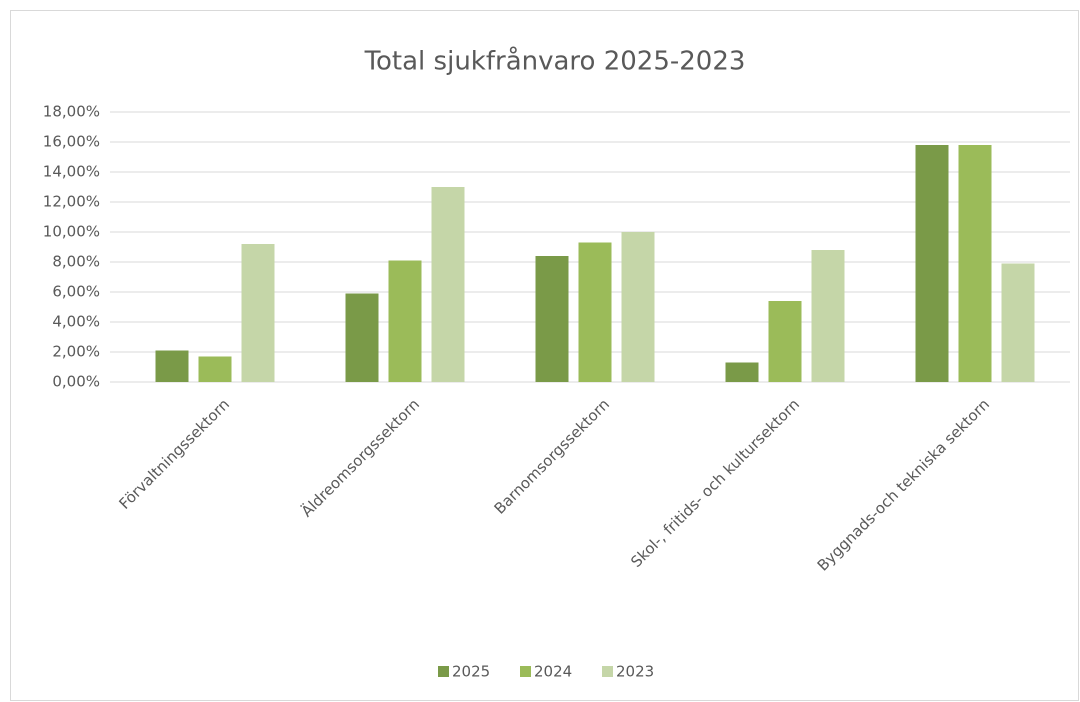  Describe the element at coordinates (76, 322) in the screenshot. I see `y-tick-label: 4,00%` at that location.